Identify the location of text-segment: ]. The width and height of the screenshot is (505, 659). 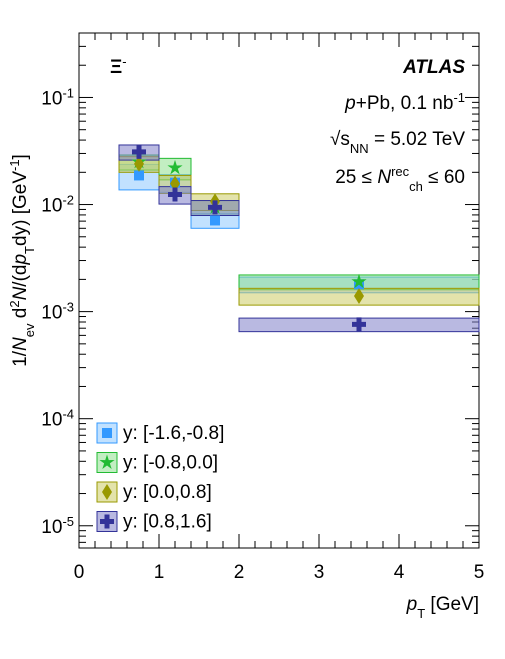
(20, 156).